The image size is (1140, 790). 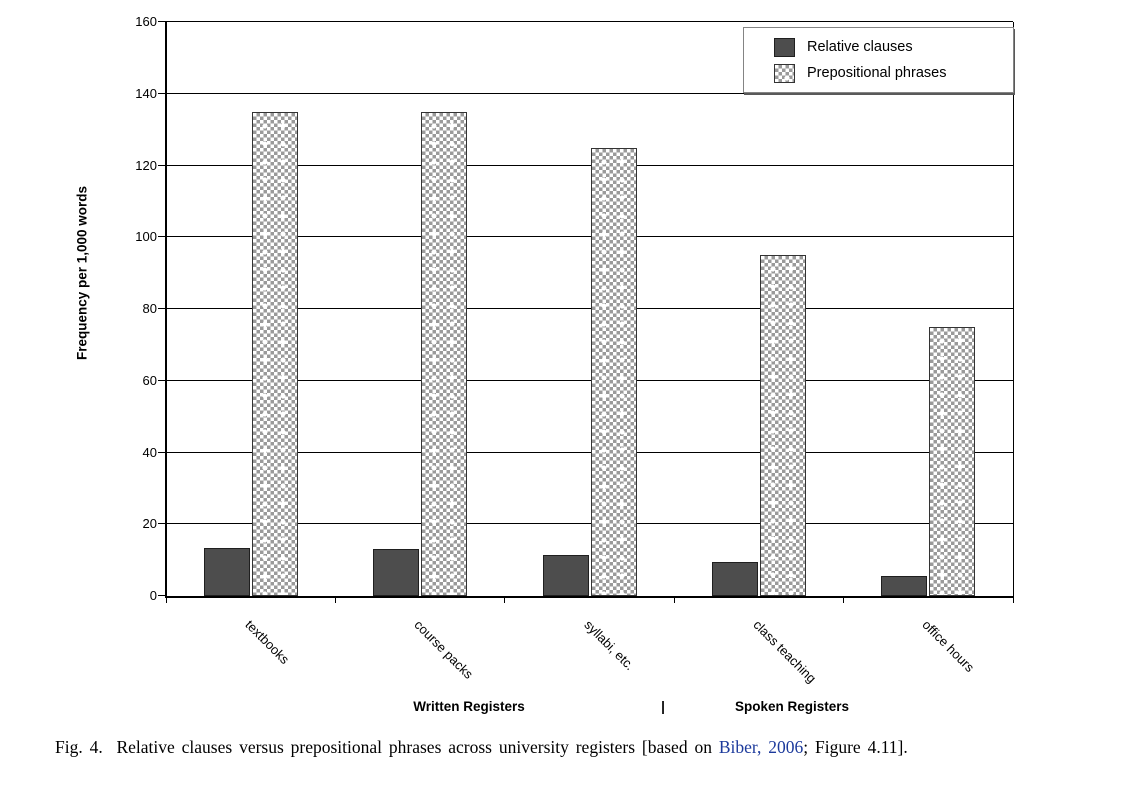 I want to click on x-category-label: class teaching, so click(x=785, y=651).